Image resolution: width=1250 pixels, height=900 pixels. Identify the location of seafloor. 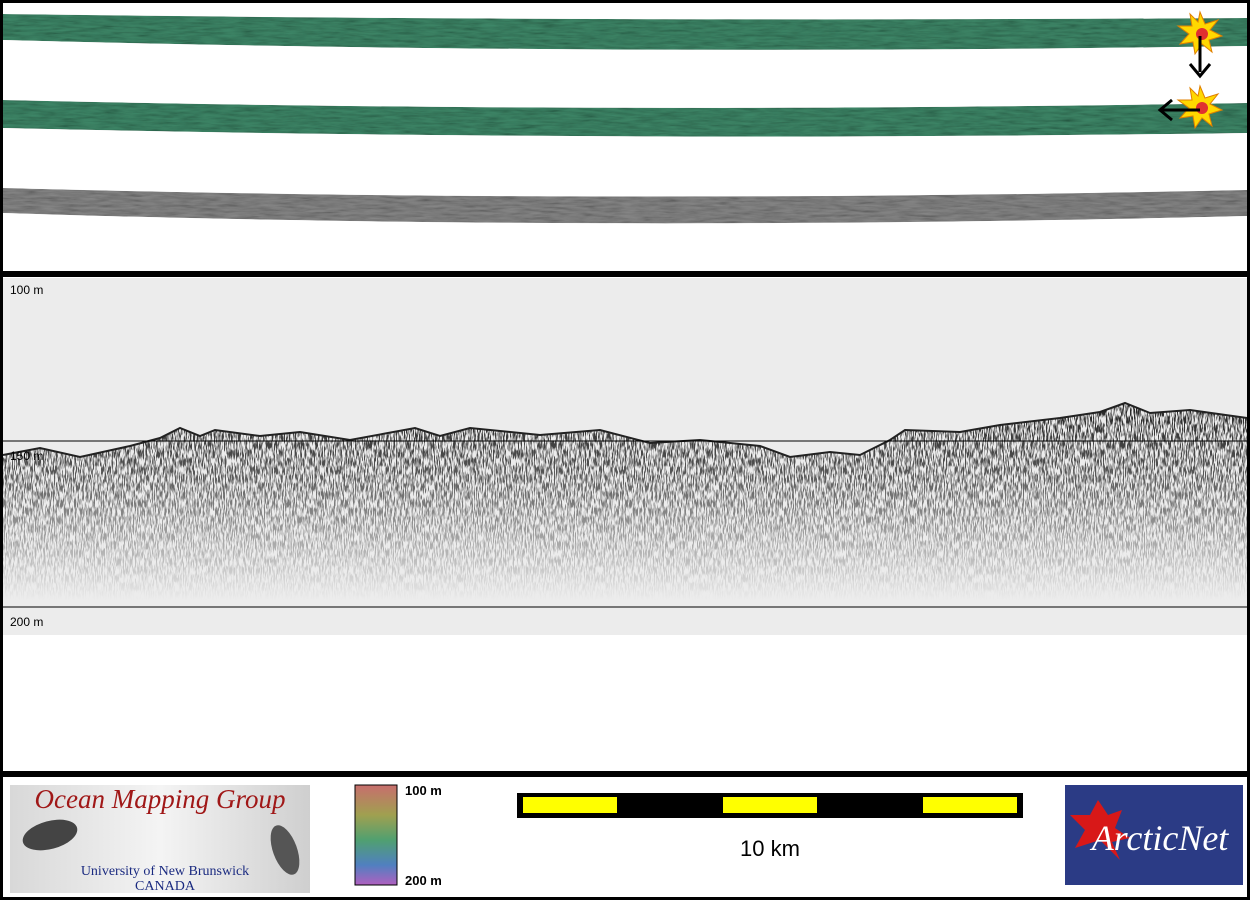
(625, 430).